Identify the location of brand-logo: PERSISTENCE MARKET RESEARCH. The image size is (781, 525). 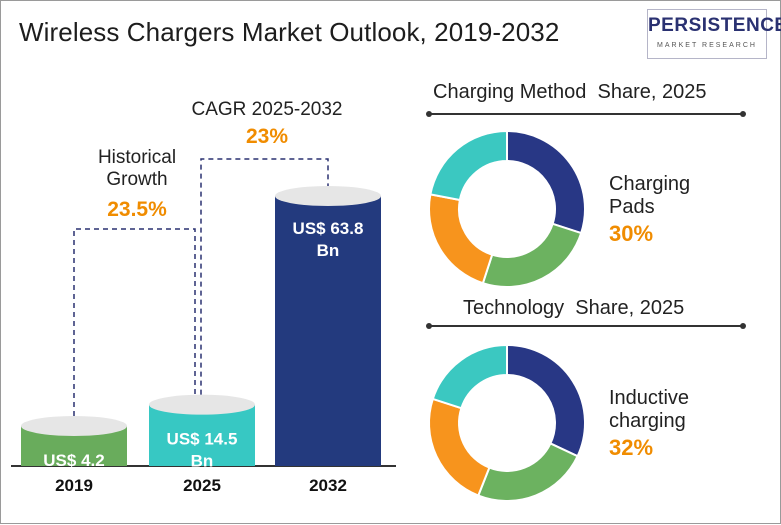
(714, 34).